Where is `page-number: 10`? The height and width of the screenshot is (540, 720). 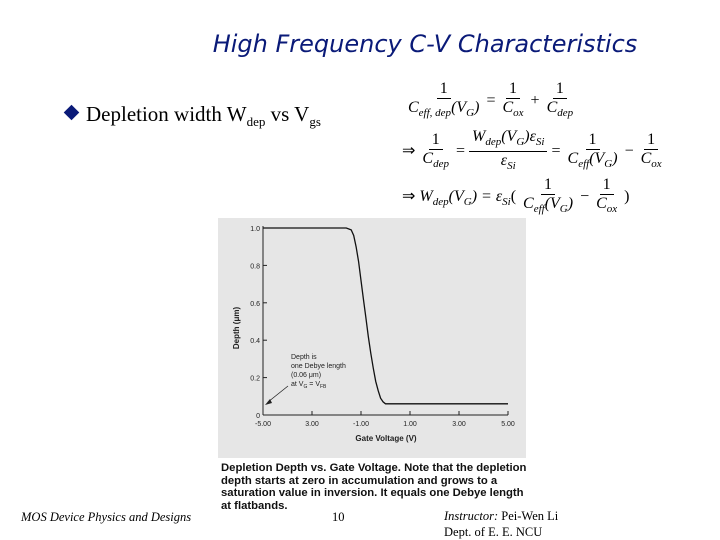
page-number: 10 is located at coordinates (338, 517).